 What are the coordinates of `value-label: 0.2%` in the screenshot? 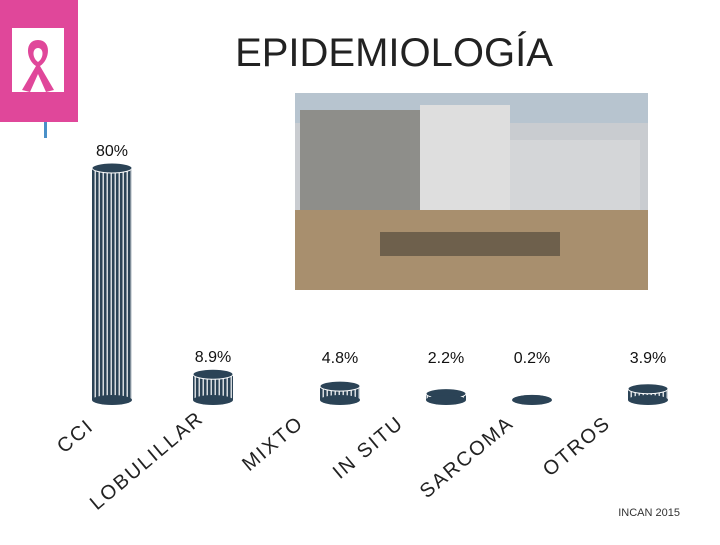 It's located at (532, 358).